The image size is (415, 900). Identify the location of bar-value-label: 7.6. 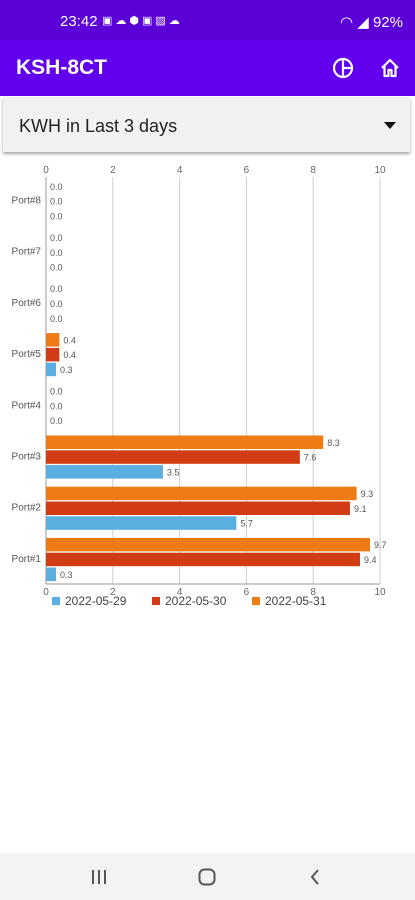
(310, 458).